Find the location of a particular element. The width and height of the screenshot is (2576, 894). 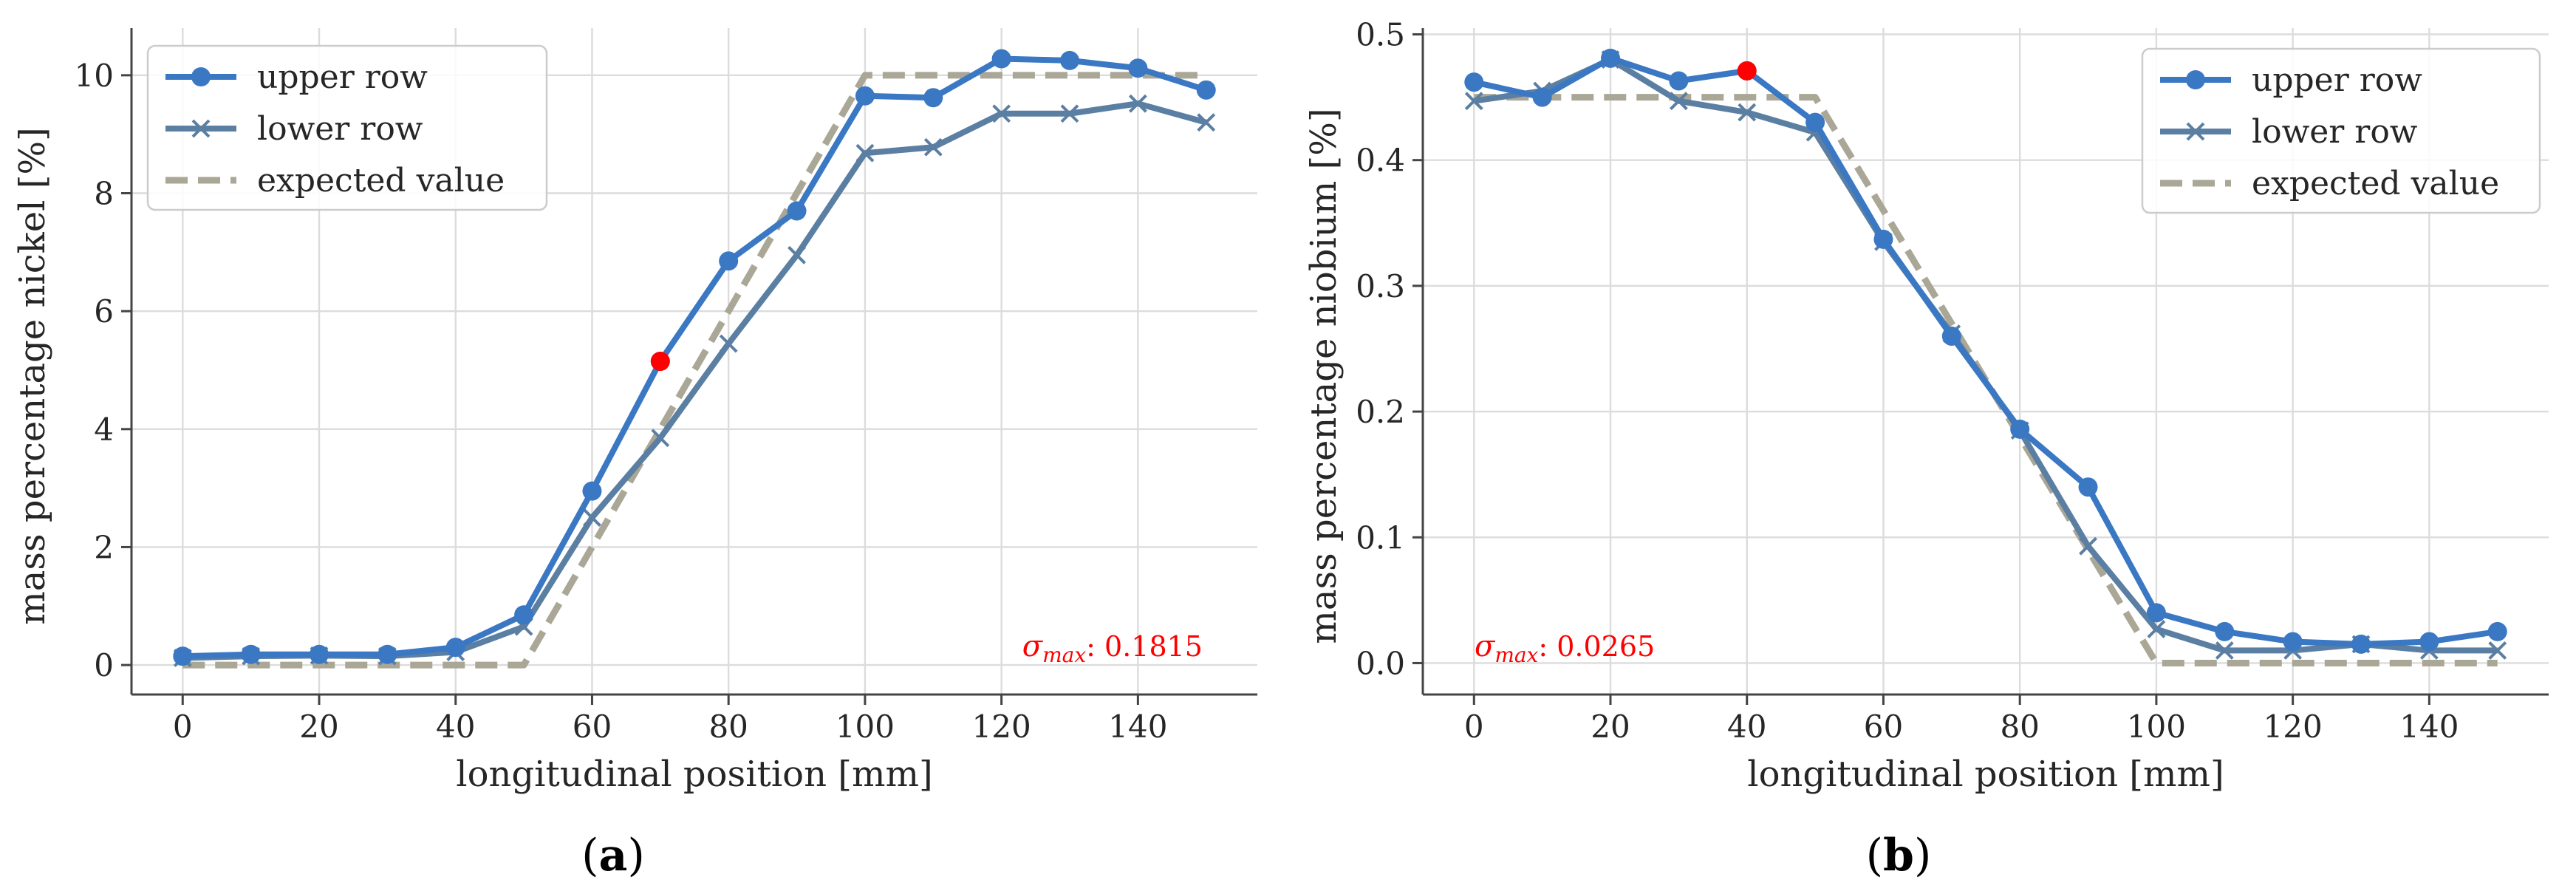

y-tick-label: 10 is located at coordinates (94, 76).